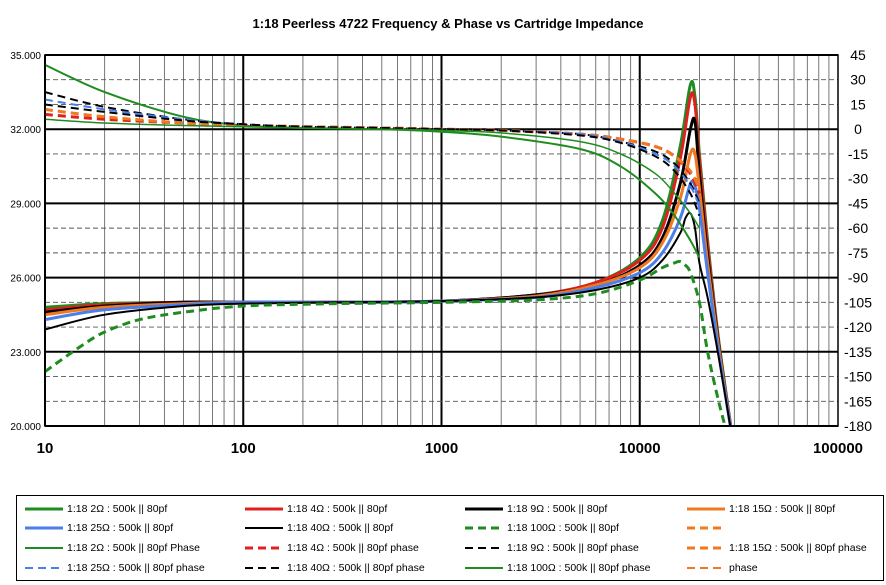  Describe the element at coordinates (133, 548) in the screenshot. I see `legend-label: 1:18 2Ω : 500k || 80pf Phase` at that location.